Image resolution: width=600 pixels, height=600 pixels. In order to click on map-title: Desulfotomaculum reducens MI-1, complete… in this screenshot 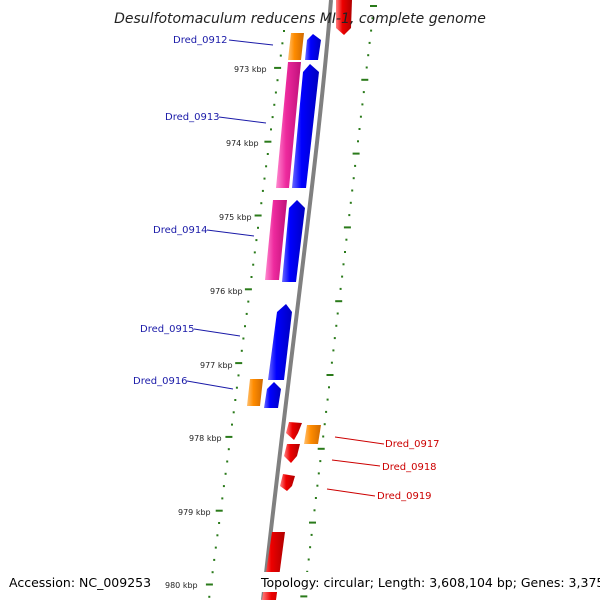, I will do `click(300, 19)`.